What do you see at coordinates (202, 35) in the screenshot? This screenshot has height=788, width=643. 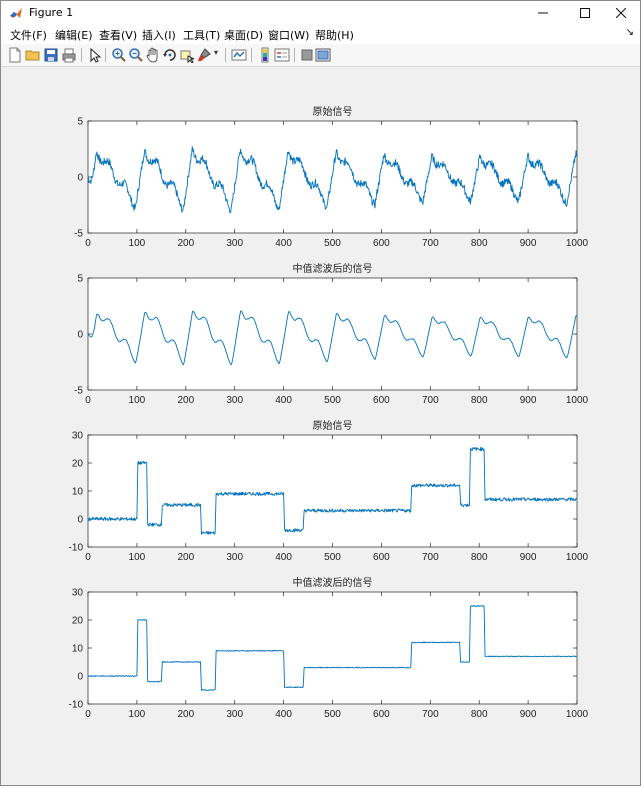 I see `menu-tools: 工具(T)` at bounding box center [202, 35].